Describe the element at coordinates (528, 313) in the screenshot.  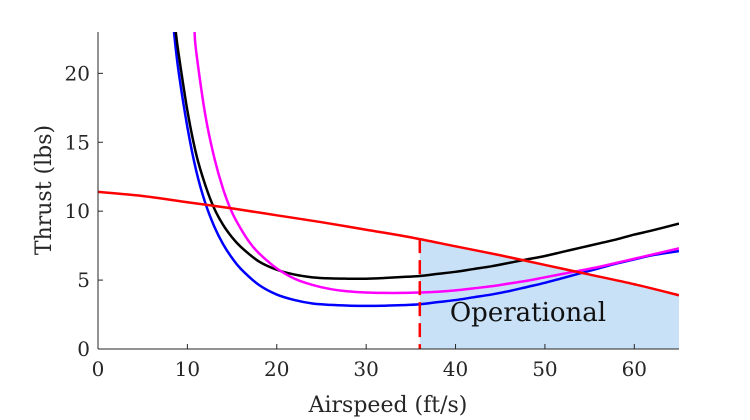
I see `operational-region-label: Operational` at that location.